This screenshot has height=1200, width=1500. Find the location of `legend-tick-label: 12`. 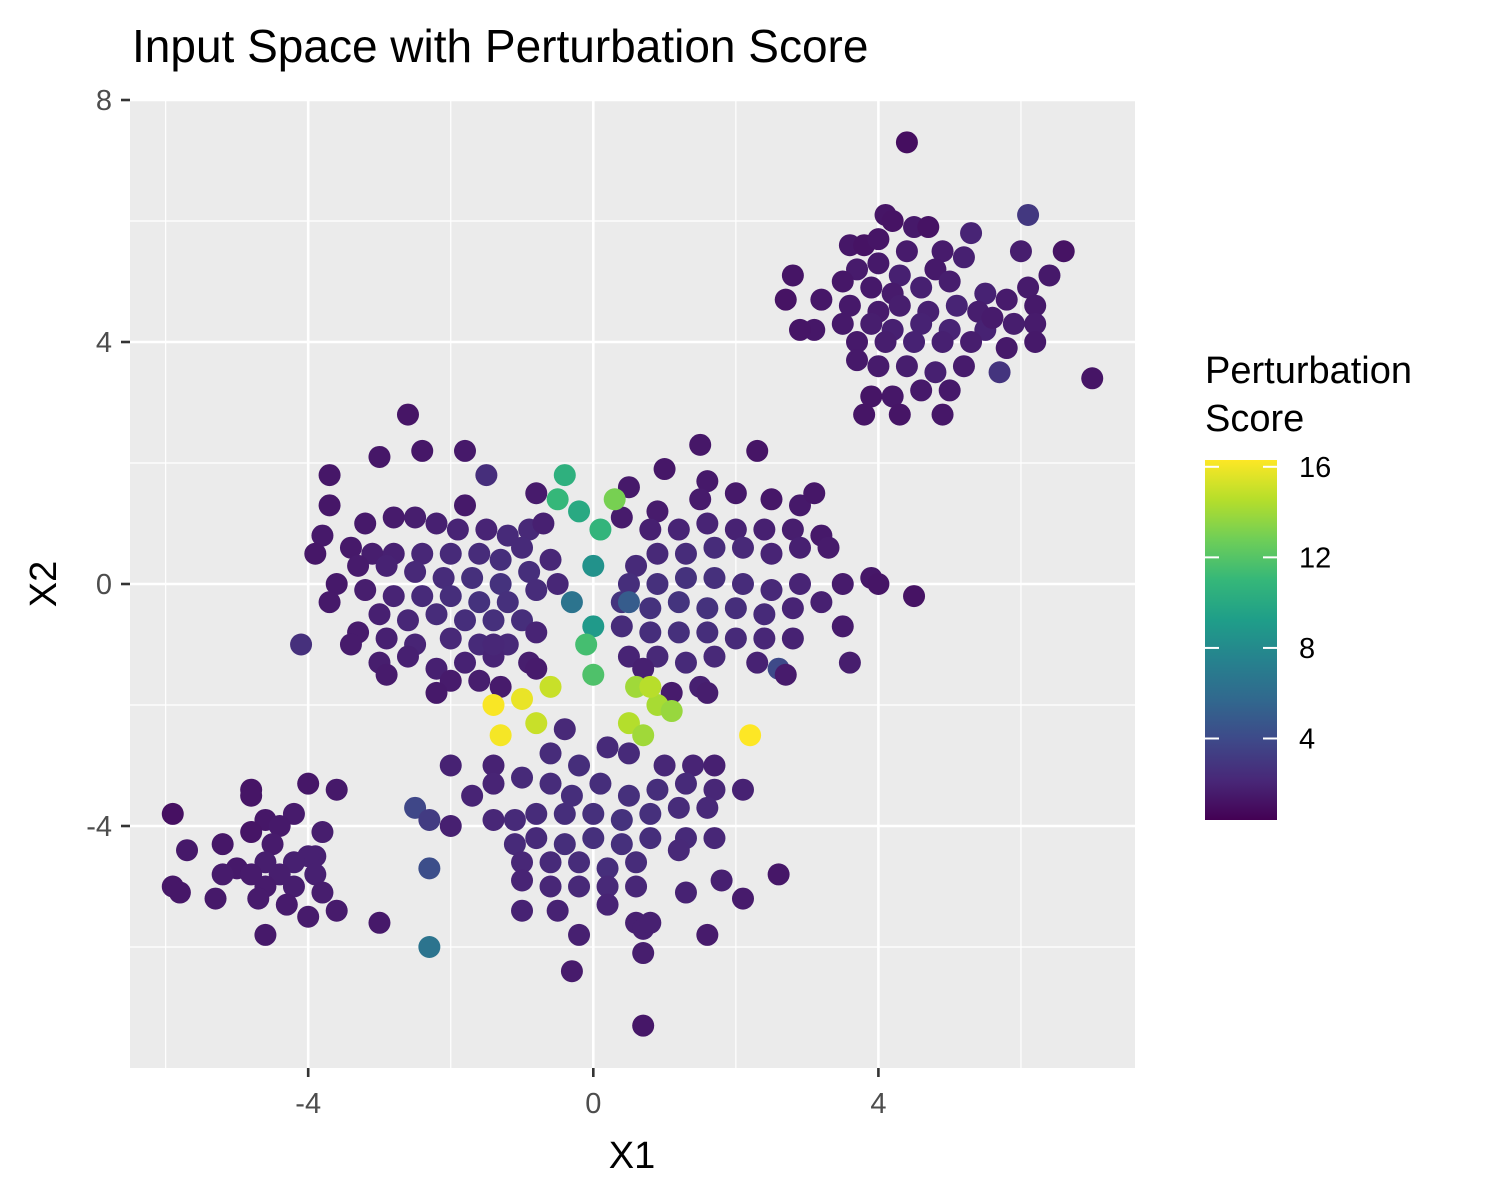

legend-tick-label: 12 is located at coordinates (1315, 558).